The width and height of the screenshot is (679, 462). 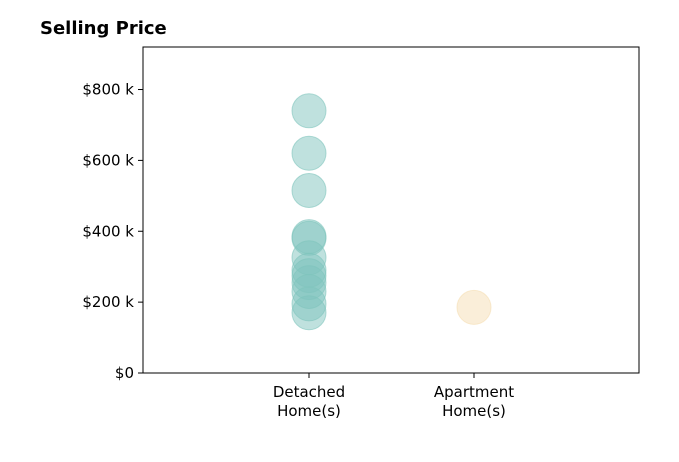 I want to click on y-tick-label: $600 k, so click(x=108, y=160).